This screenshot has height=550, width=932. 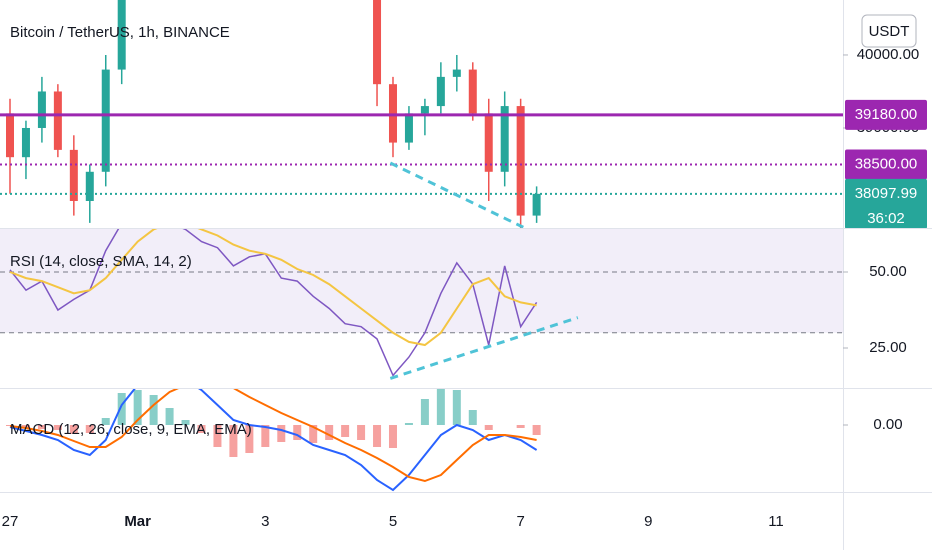 What do you see at coordinates (886, 193) in the screenshot?
I see `price-tag-label: 38097.99` at bounding box center [886, 193].